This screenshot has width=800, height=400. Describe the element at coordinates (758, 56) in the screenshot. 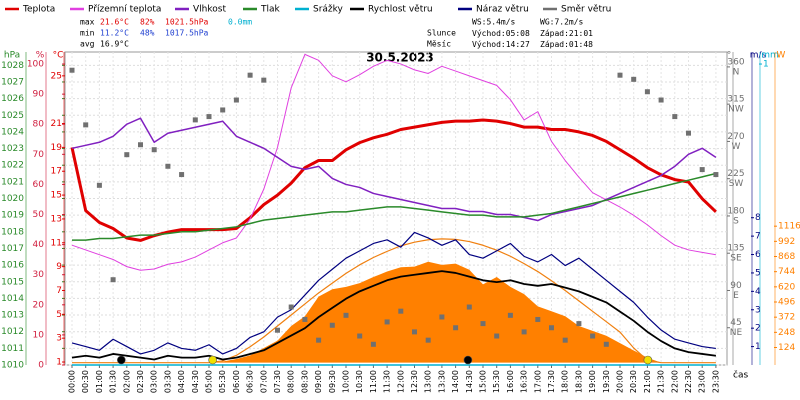

I see `axis-unit: m/s` at that location.